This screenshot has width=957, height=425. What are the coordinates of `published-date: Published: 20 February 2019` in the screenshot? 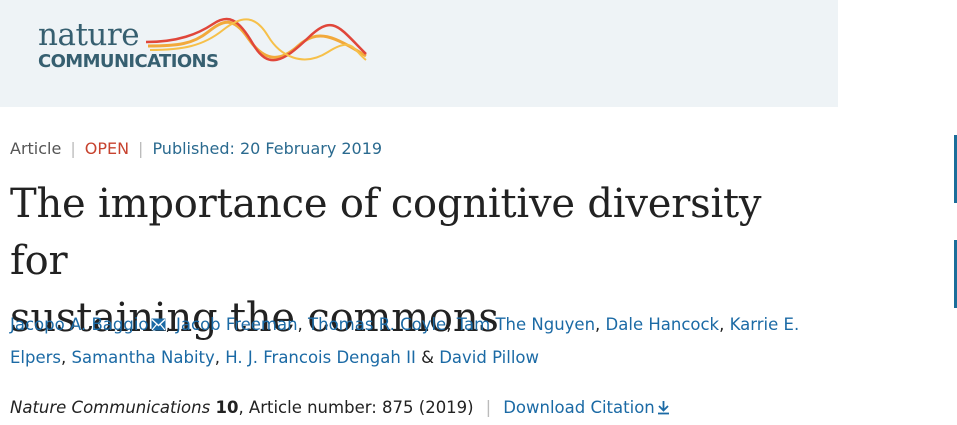 It's located at (267, 148).